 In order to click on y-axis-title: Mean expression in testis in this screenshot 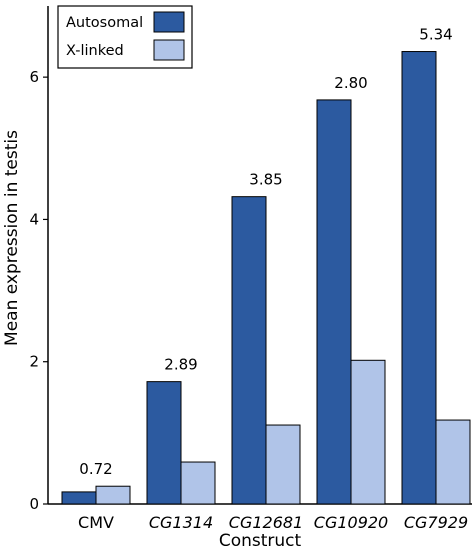, I will do `click(12, 238)`.